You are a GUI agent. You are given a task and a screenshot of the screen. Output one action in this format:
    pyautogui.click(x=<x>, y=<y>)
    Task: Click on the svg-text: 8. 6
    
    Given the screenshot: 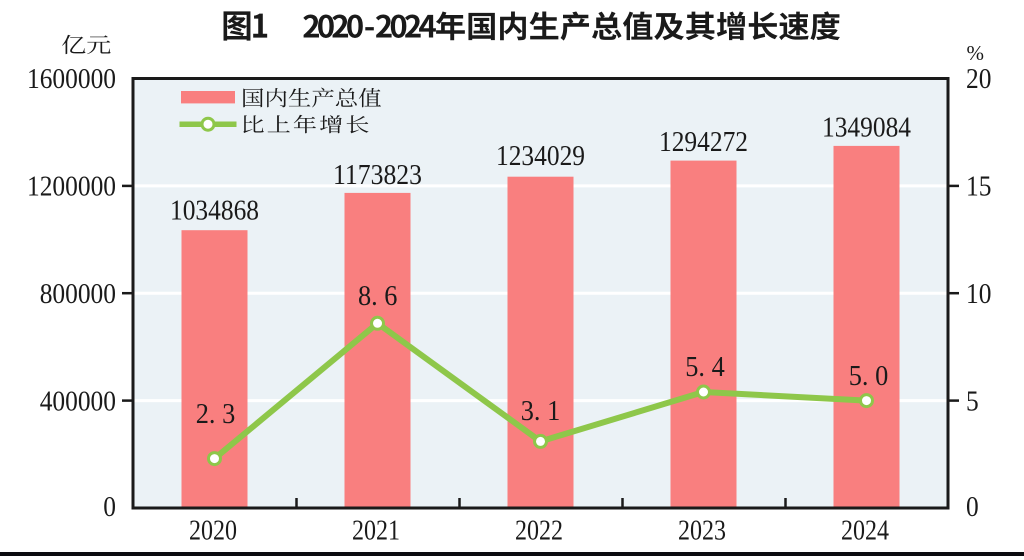 What is the action you would take?
    pyautogui.click(x=378, y=296)
    